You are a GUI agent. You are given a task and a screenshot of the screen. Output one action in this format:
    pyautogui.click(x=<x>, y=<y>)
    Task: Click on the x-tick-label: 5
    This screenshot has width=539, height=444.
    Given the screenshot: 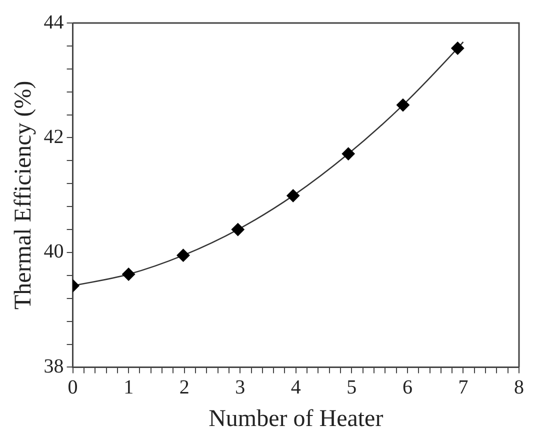 What is the action you would take?
    pyautogui.click(x=351, y=387)
    